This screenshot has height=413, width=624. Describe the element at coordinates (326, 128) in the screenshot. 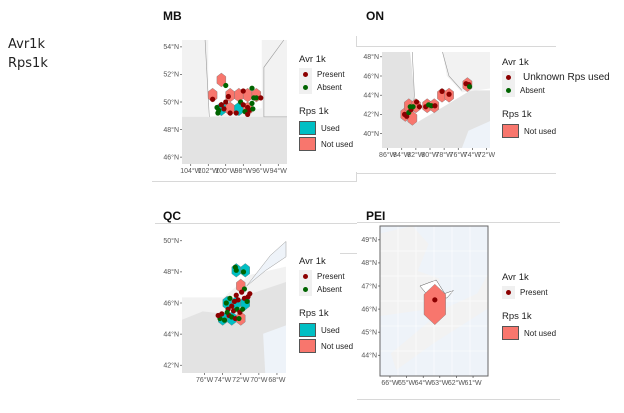

I see `legend-item: Used` at that location.